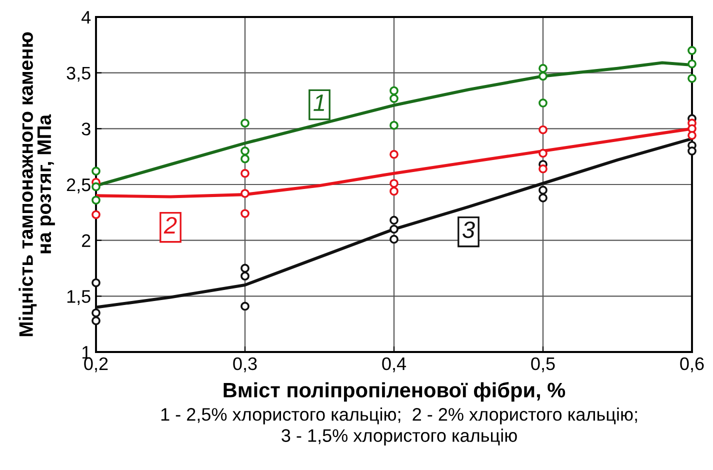 The image size is (713, 470). I want to click on y-tick-label: 1,5, so click(78, 298).